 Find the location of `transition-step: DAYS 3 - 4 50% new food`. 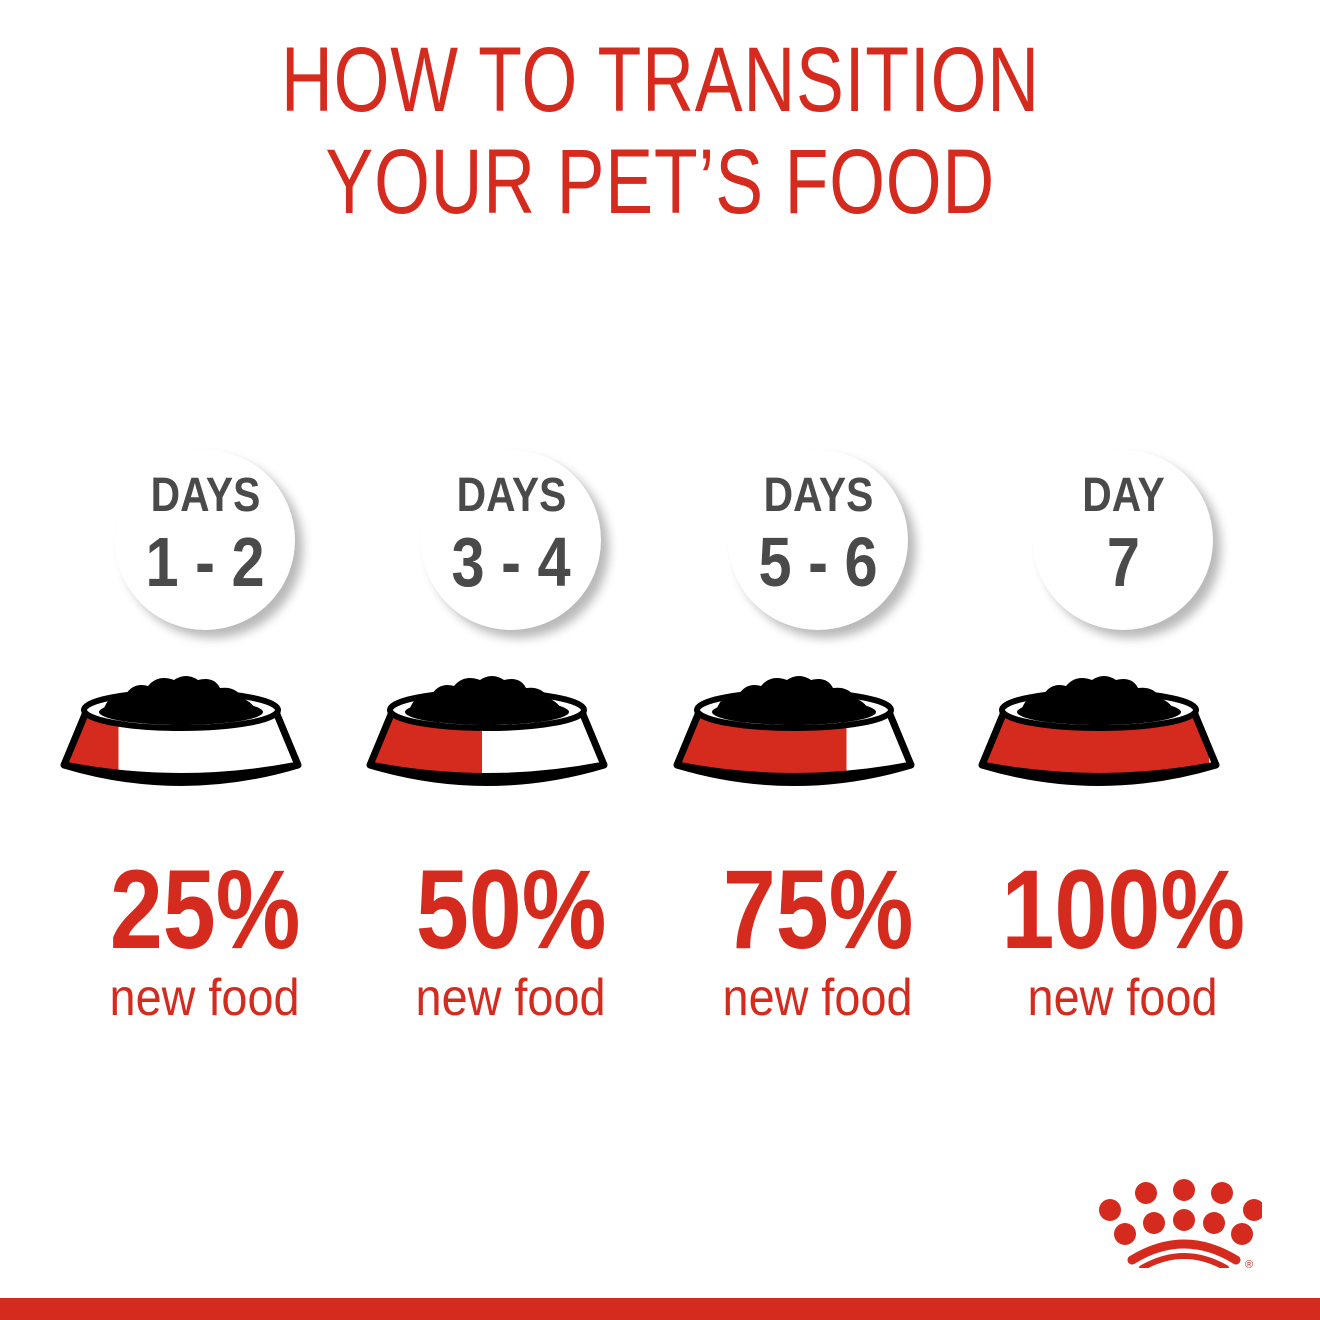

transition-step: DAYS 3 - 4 50% new food is located at coordinates (525, 740).